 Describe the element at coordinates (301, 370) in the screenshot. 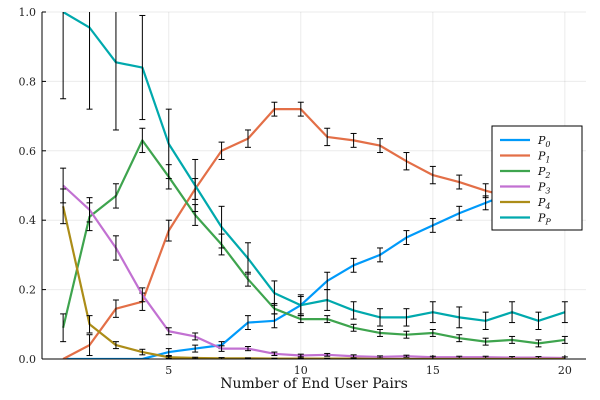

I see `x-tick-label: 10` at that location.